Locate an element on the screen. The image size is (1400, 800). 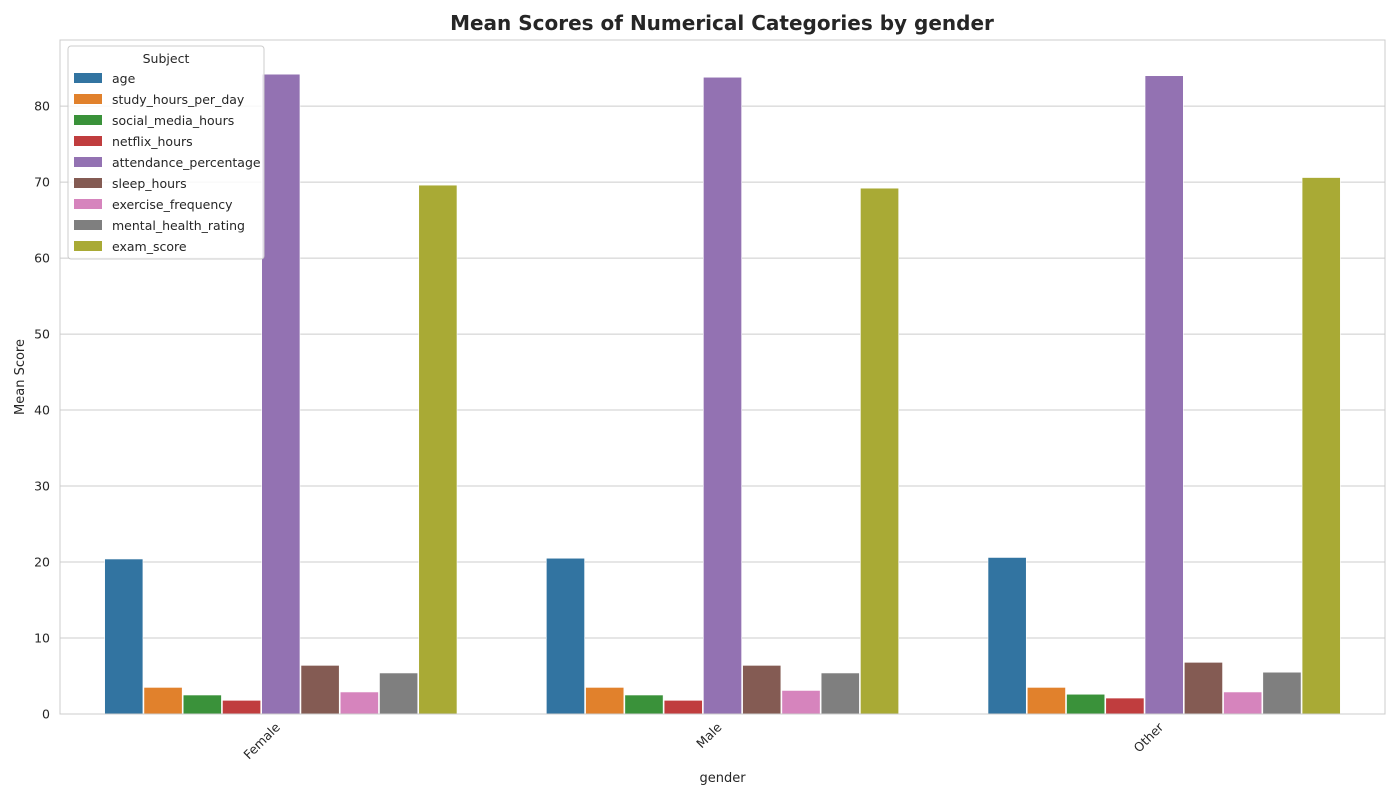
bar-age-female is located at coordinates (124, 636).